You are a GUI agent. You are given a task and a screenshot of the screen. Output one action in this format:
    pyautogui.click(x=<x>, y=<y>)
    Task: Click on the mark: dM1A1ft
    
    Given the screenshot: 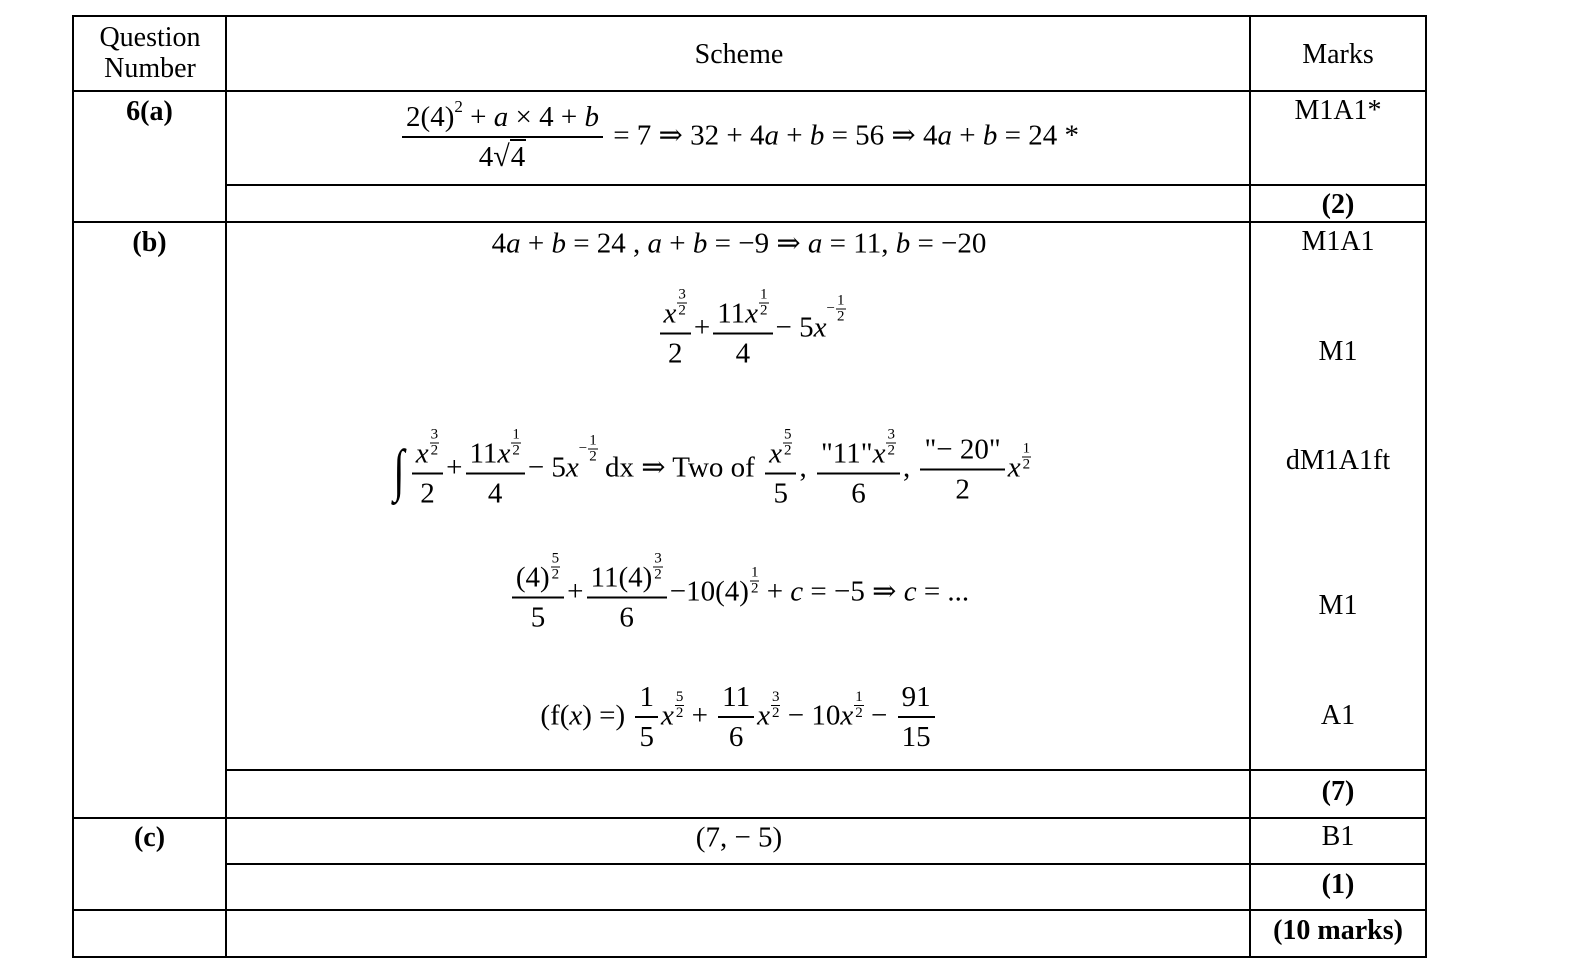 What is the action you would take?
    pyautogui.click(x=1338, y=460)
    